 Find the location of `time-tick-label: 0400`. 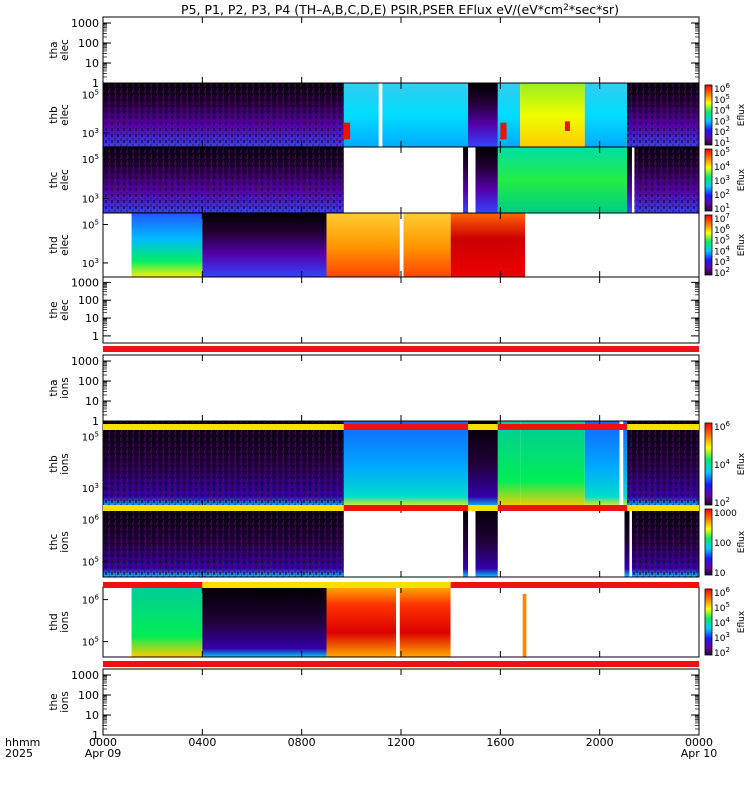

time-tick-label: 0400 is located at coordinates (202, 742).